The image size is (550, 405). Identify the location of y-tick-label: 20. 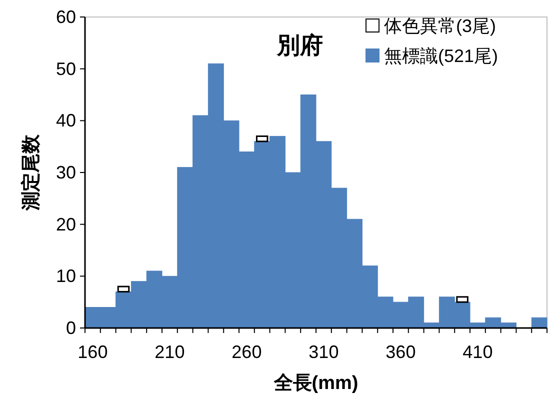
(66, 224).